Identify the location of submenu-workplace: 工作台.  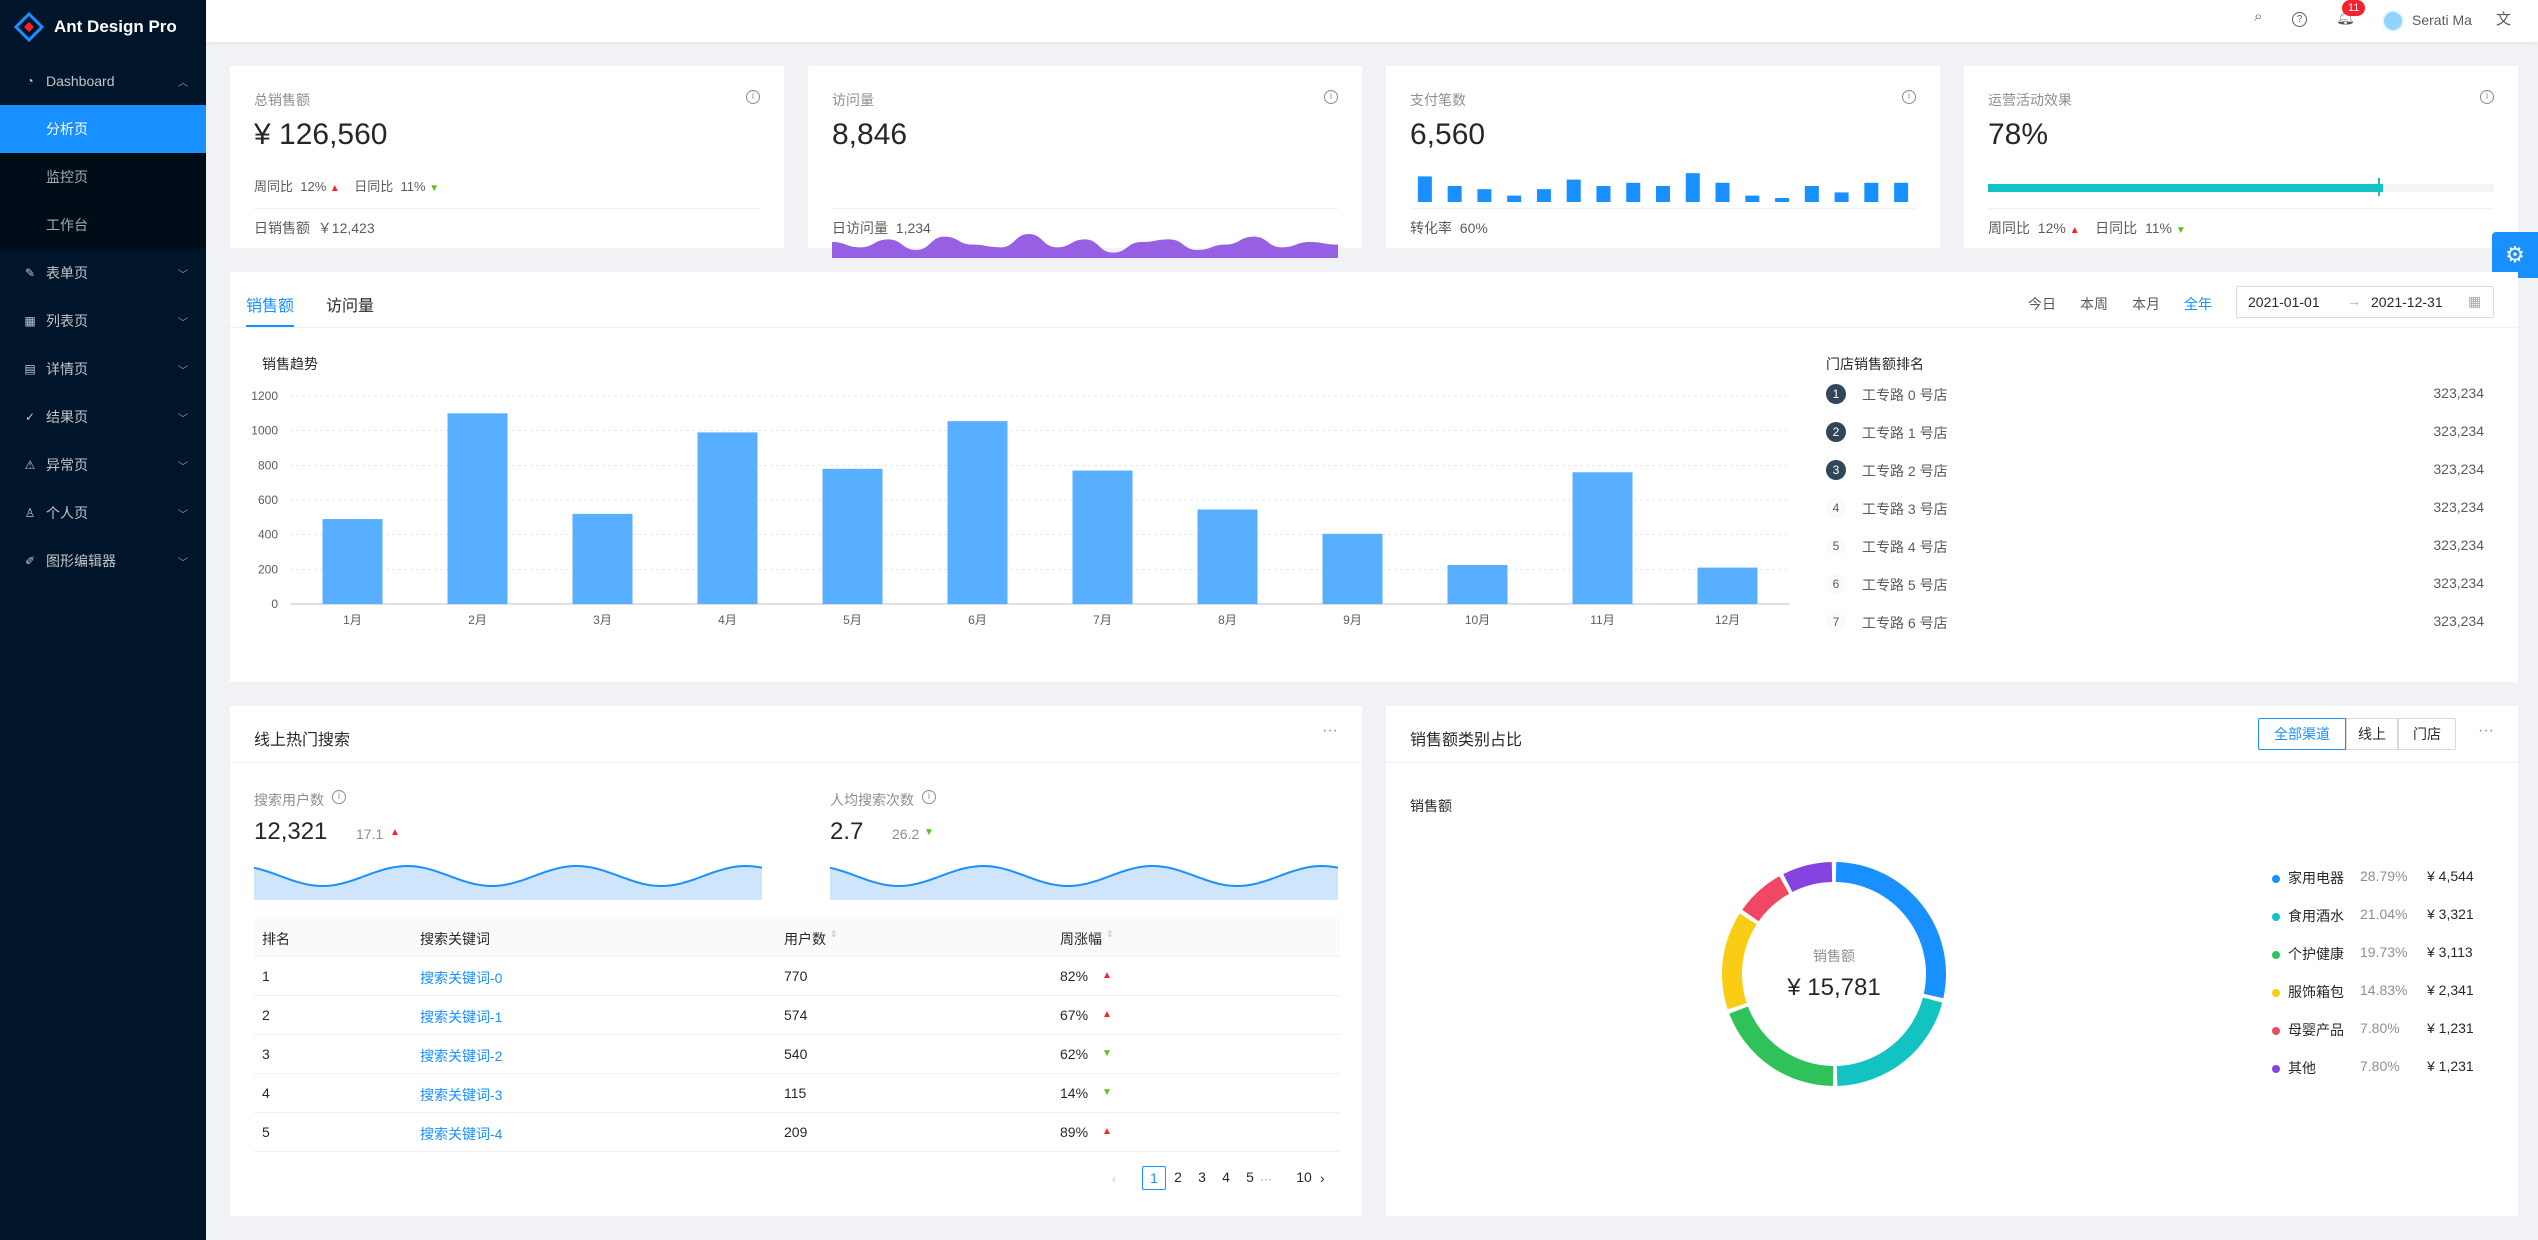
(103, 225).